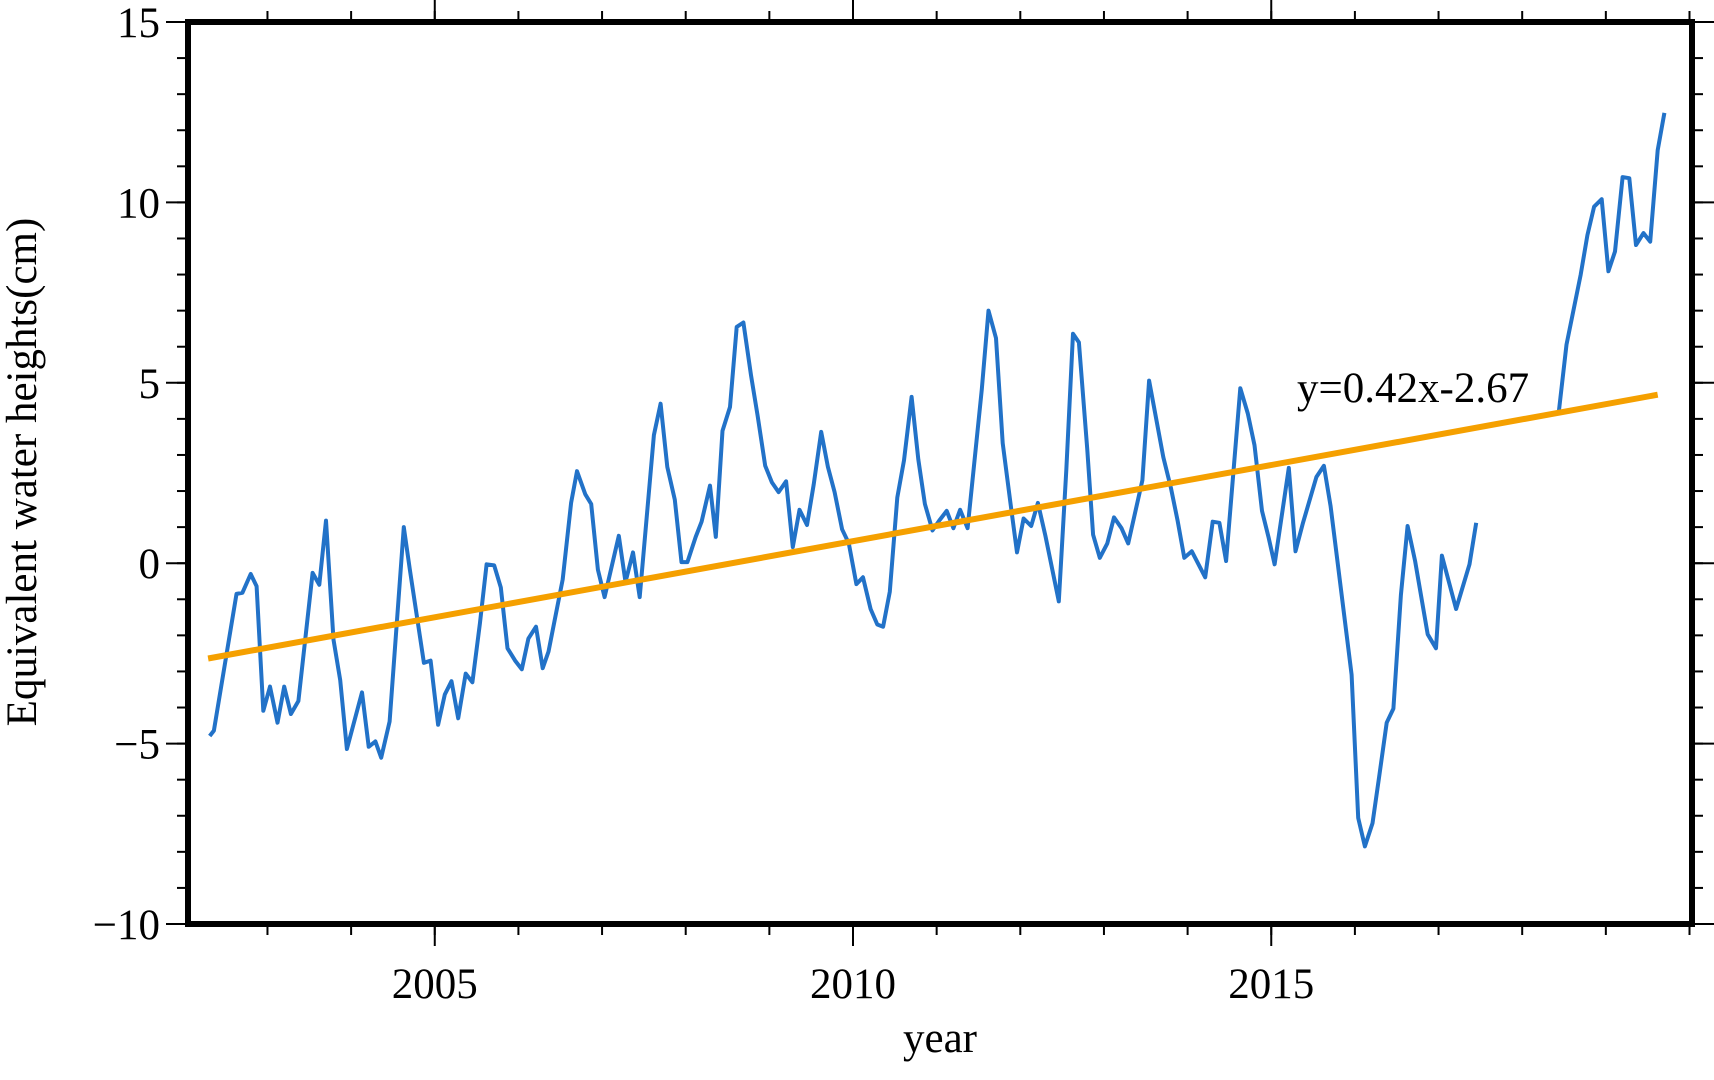 The height and width of the screenshot is (1080, 1714). I want to click on x-tick-label: 2010, so click(853, 984).